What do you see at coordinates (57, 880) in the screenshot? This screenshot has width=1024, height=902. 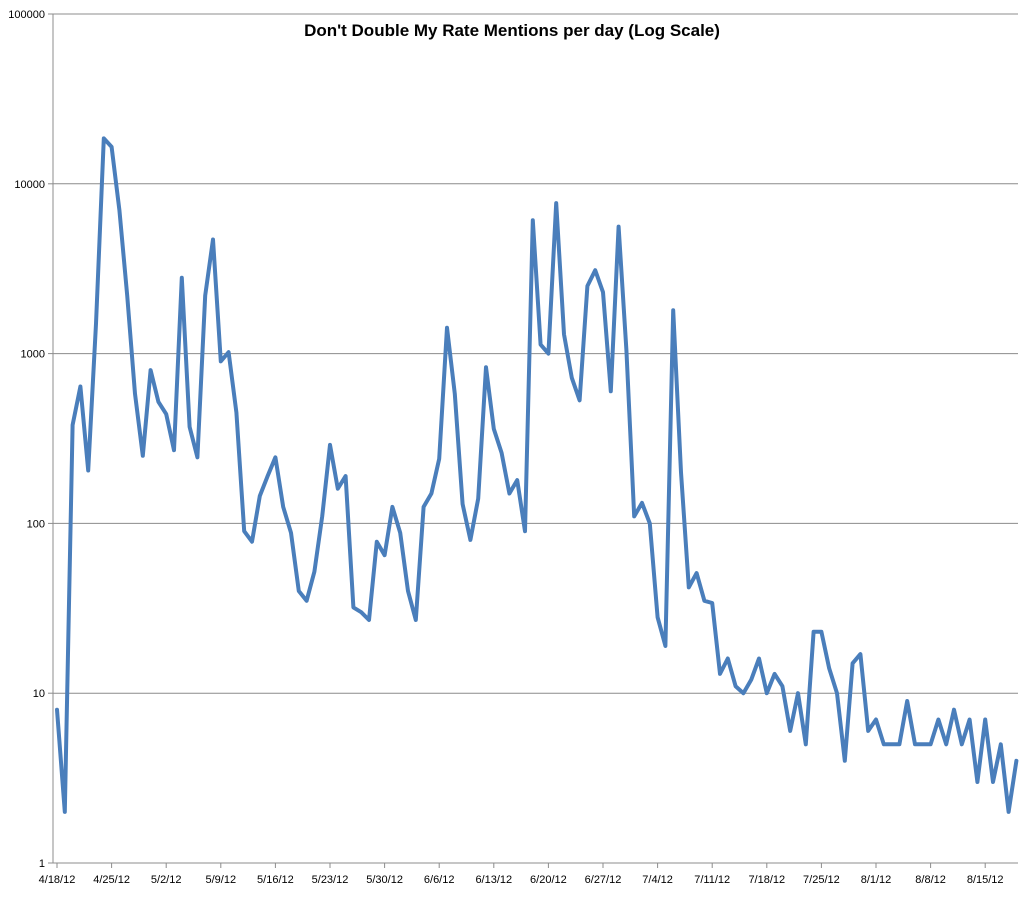 I see `x-tick-label: 4/18/12` at bounding box center [57, 880].